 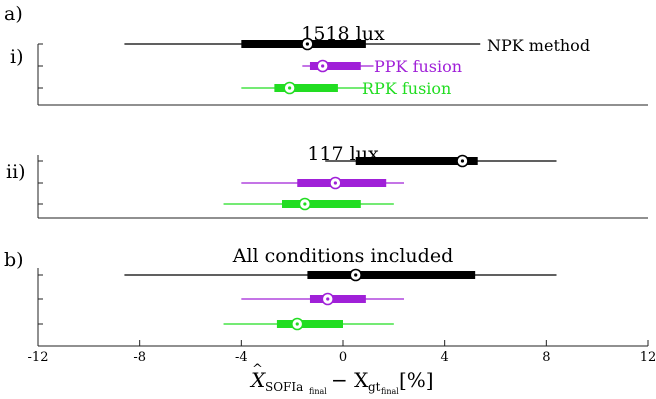 What do you see at coordinates (546, 357) in the screenshot?
I see `x-tick-label: 8` at bounding box center [546, 357].